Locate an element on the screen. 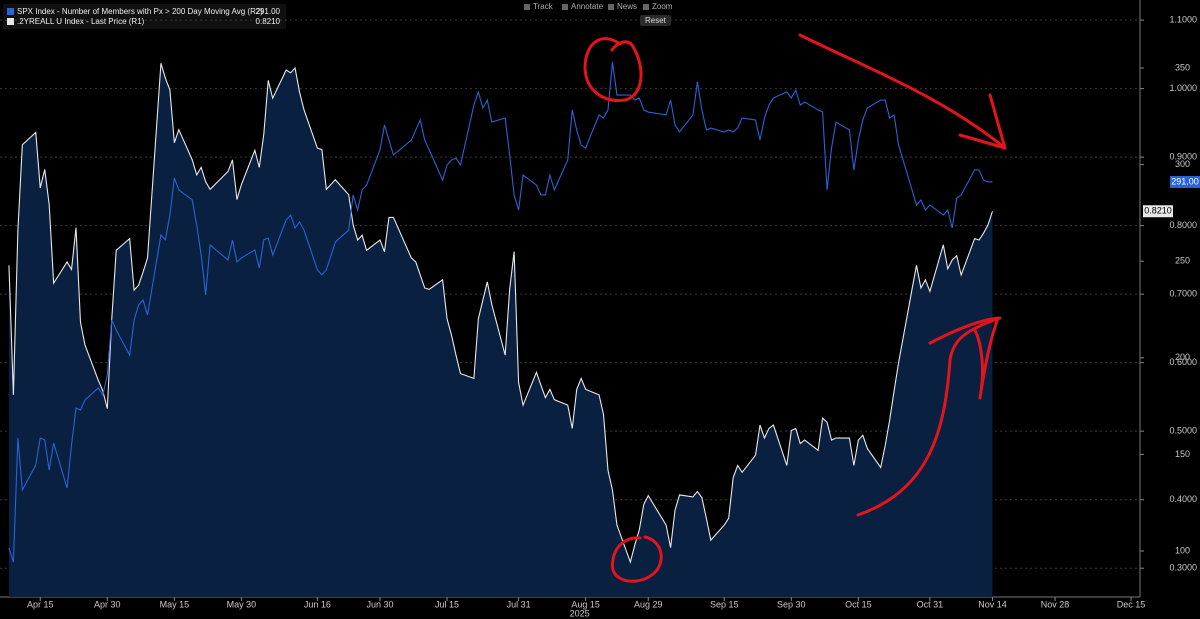  y2-tick-label: 200 is located at coordinates (1182, 357).